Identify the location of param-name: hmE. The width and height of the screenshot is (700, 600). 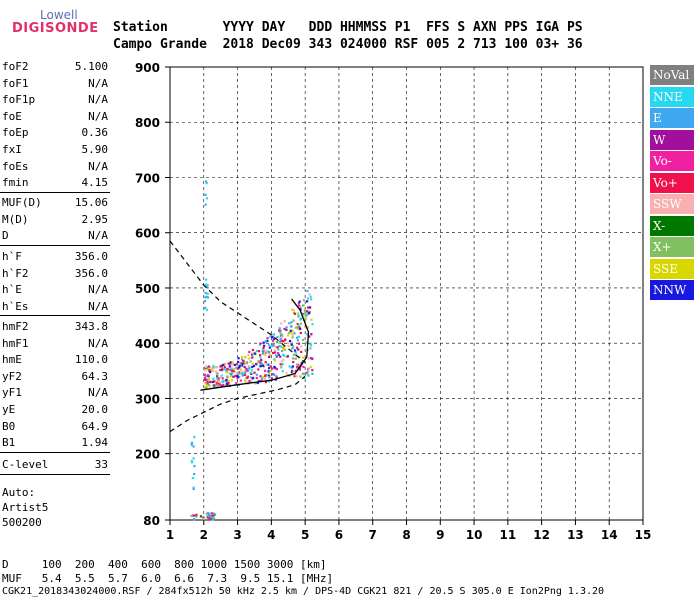
(12, 360).